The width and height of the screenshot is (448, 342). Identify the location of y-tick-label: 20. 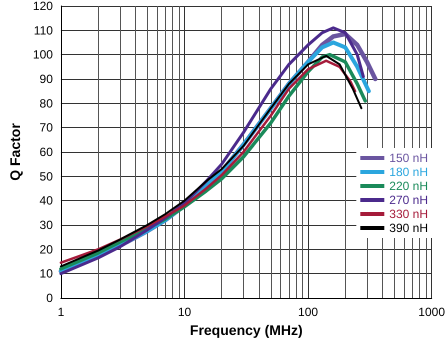
(47, 249).